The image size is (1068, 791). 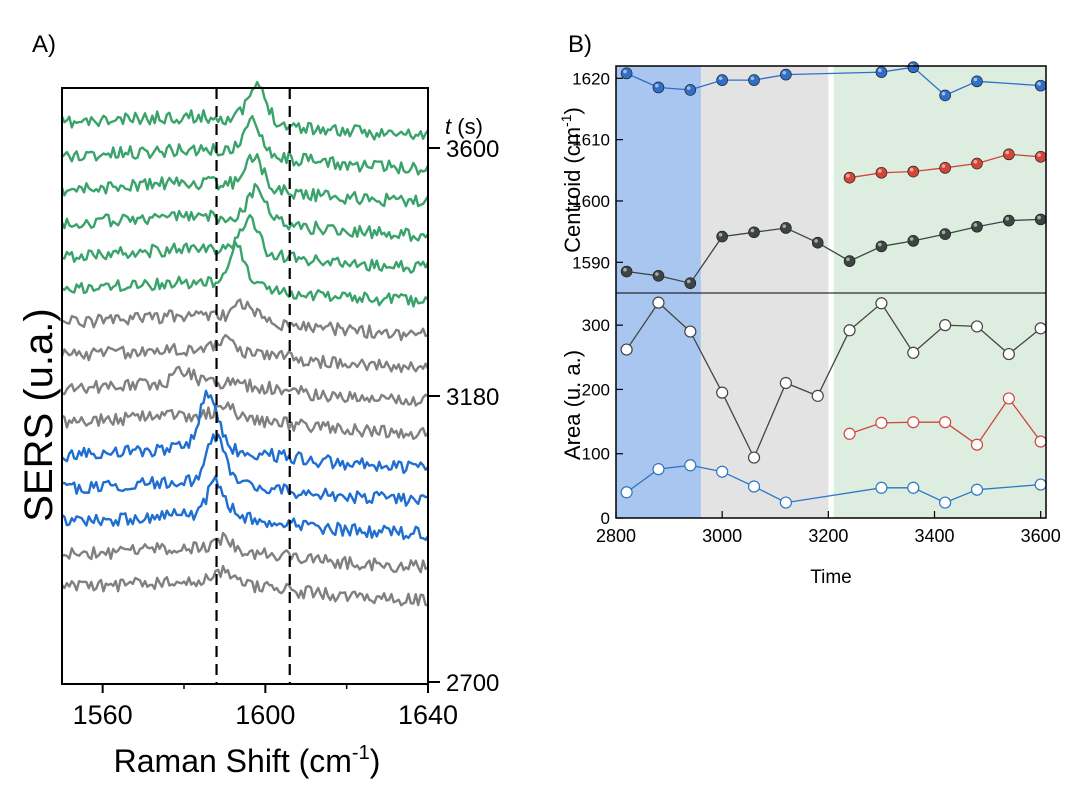 What do you see at coordinates (596, 389) in the screenshot?
I see `y-tick-label: 200` at bounding box center [596, 389].